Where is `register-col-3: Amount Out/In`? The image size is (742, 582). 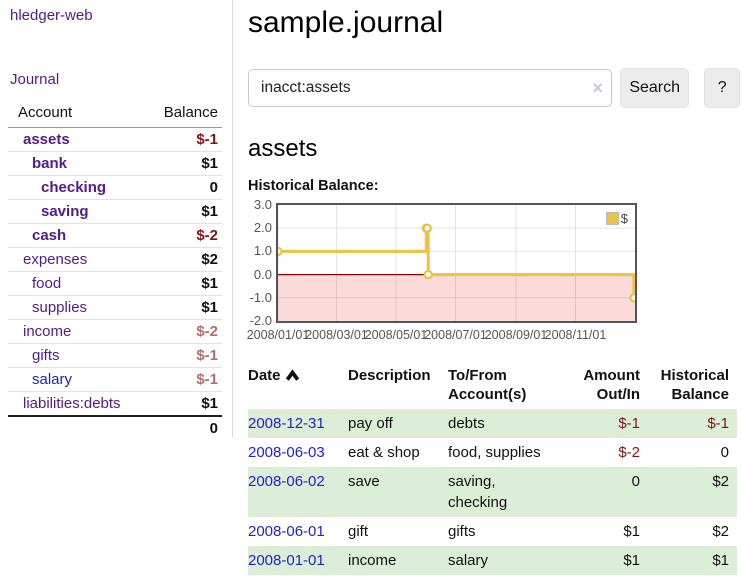
register-col-3: Amount Out/In is located at coordinates (611, 385).